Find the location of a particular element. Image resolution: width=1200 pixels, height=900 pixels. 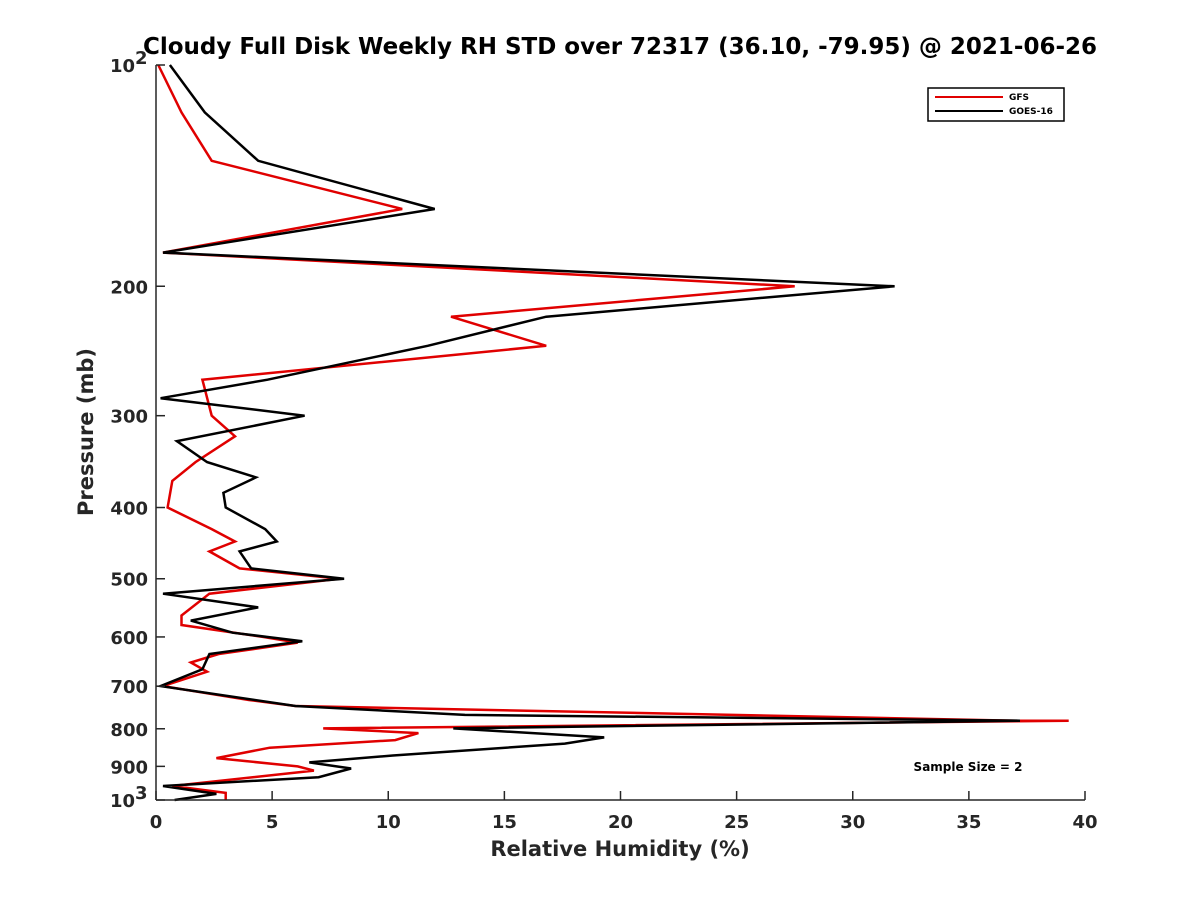

y-tick-label: 600 is located at coordinates (129, 638).